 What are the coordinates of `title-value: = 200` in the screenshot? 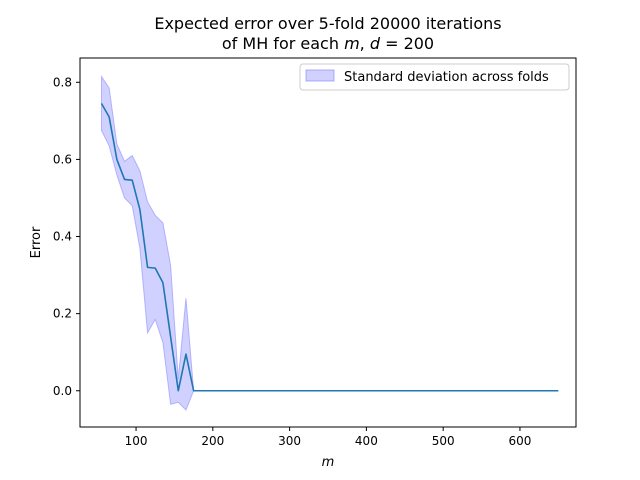 It's located at (407, 43).